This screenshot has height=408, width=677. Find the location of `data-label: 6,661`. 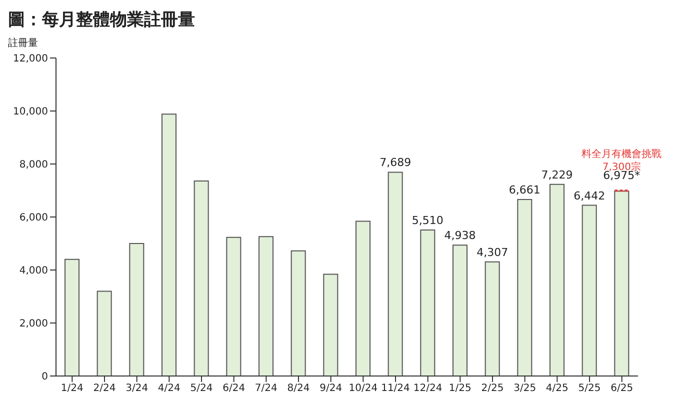

data-label: 6,661 is located at coordinates (524, 189).